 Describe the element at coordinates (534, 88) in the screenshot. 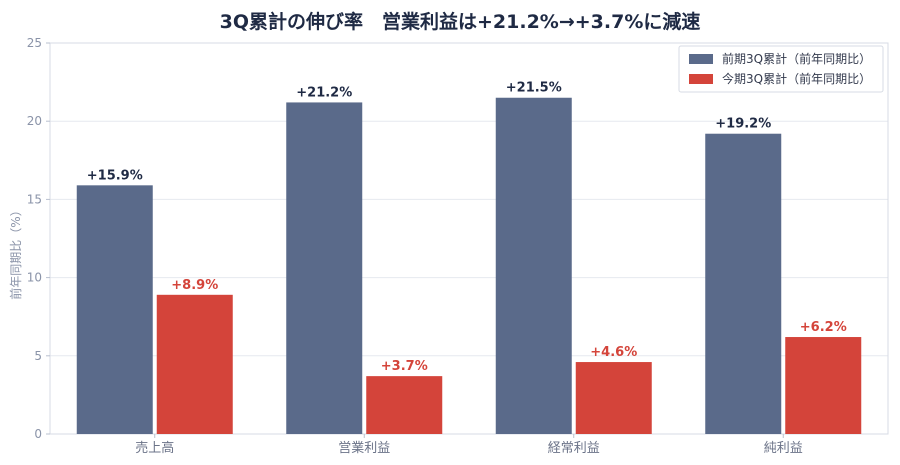

I see `data-label: +21.5%` at that location.